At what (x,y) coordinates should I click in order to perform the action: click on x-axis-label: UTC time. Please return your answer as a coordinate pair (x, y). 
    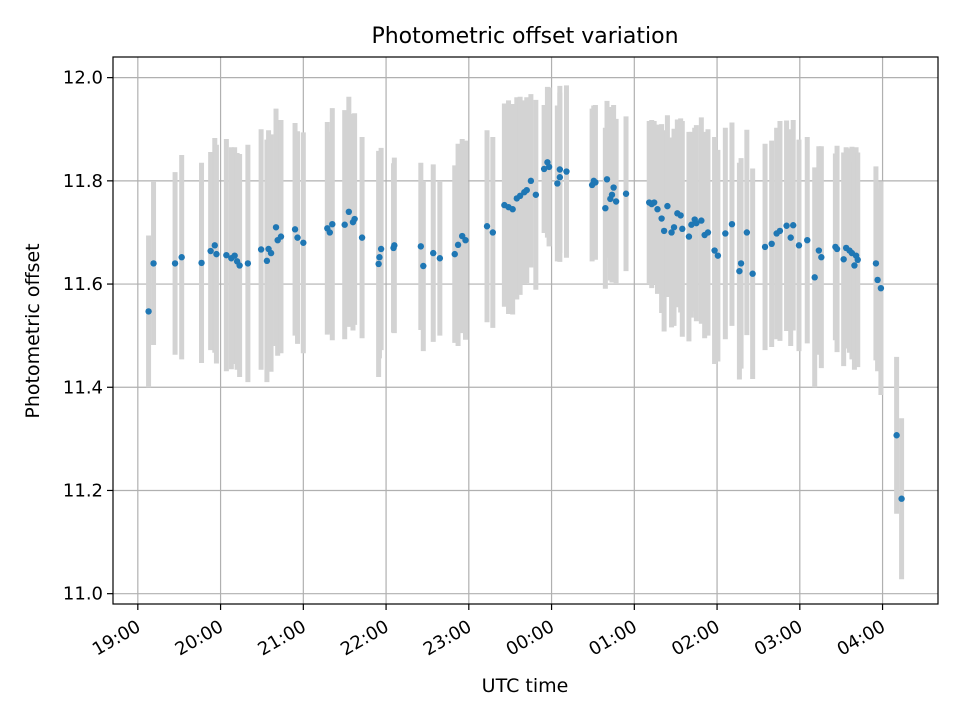
    Looking at the image, I should click on (525, 686).